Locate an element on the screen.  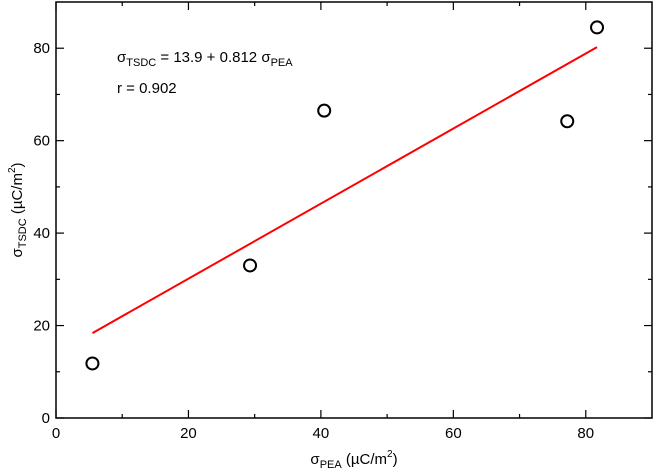
x-axis-label: σPEA (µC/m2) is located at coordinates (353, 459).